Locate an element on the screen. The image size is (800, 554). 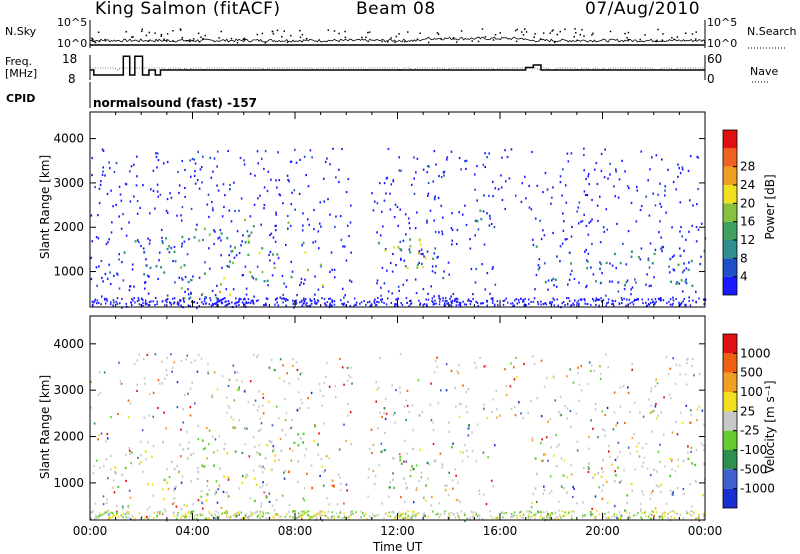
colorbar-segment is located at coordinates (730, 479).